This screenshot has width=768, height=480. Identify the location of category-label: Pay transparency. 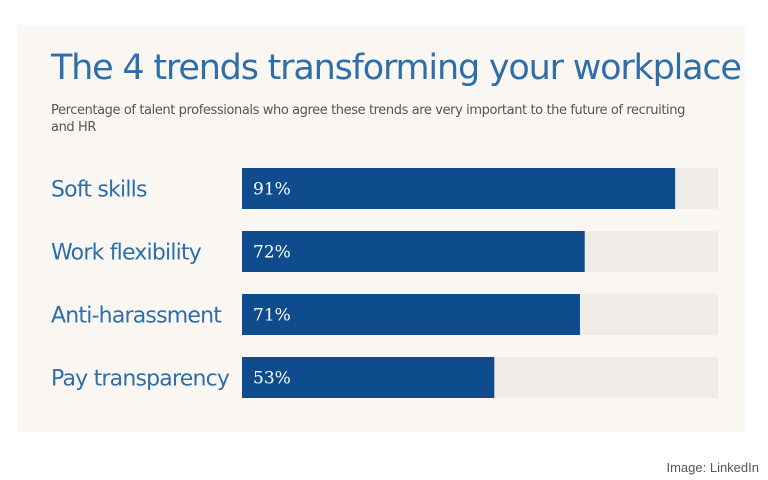
(140, 379).